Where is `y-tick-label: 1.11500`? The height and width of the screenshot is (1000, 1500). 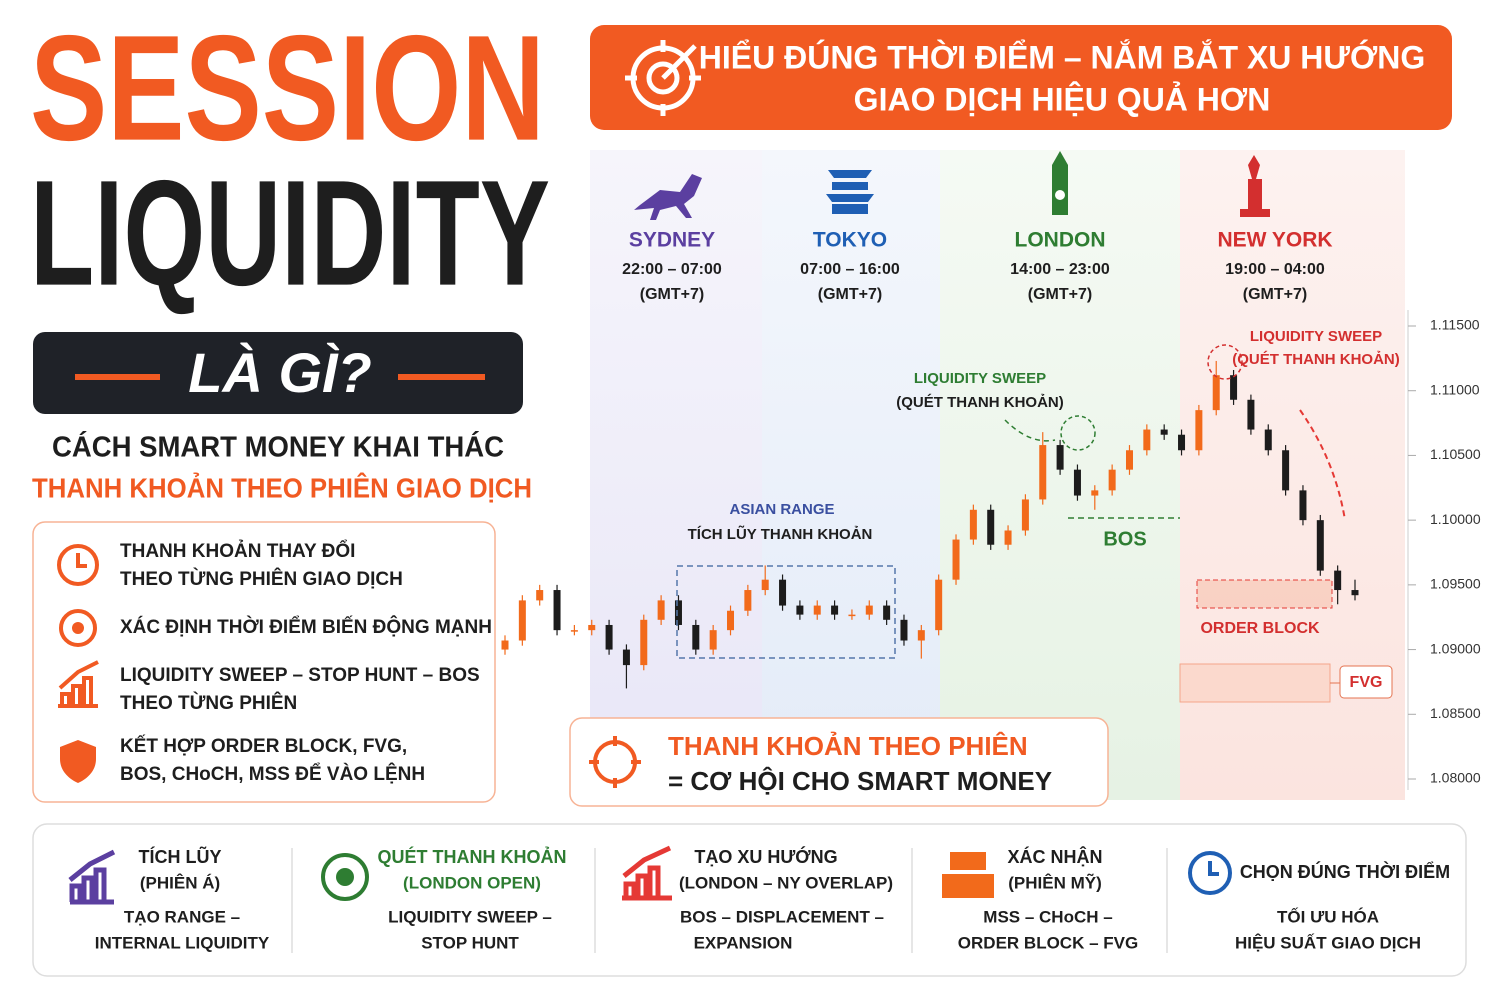 y-tick-label: 1.11500 is located at coordinates (1455, 325).